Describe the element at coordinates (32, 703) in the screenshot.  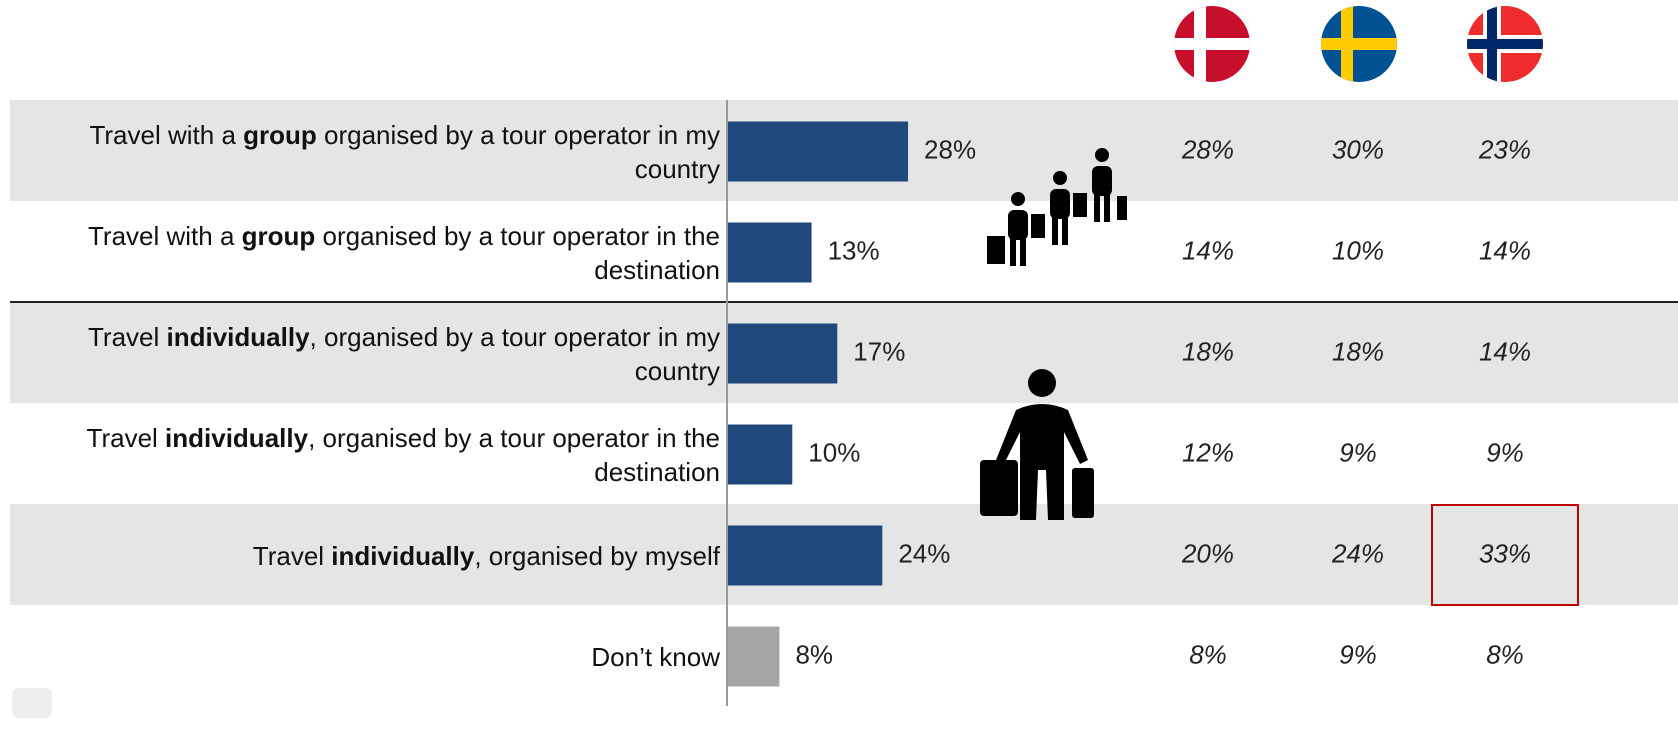
I see `corner-tab` at that location.